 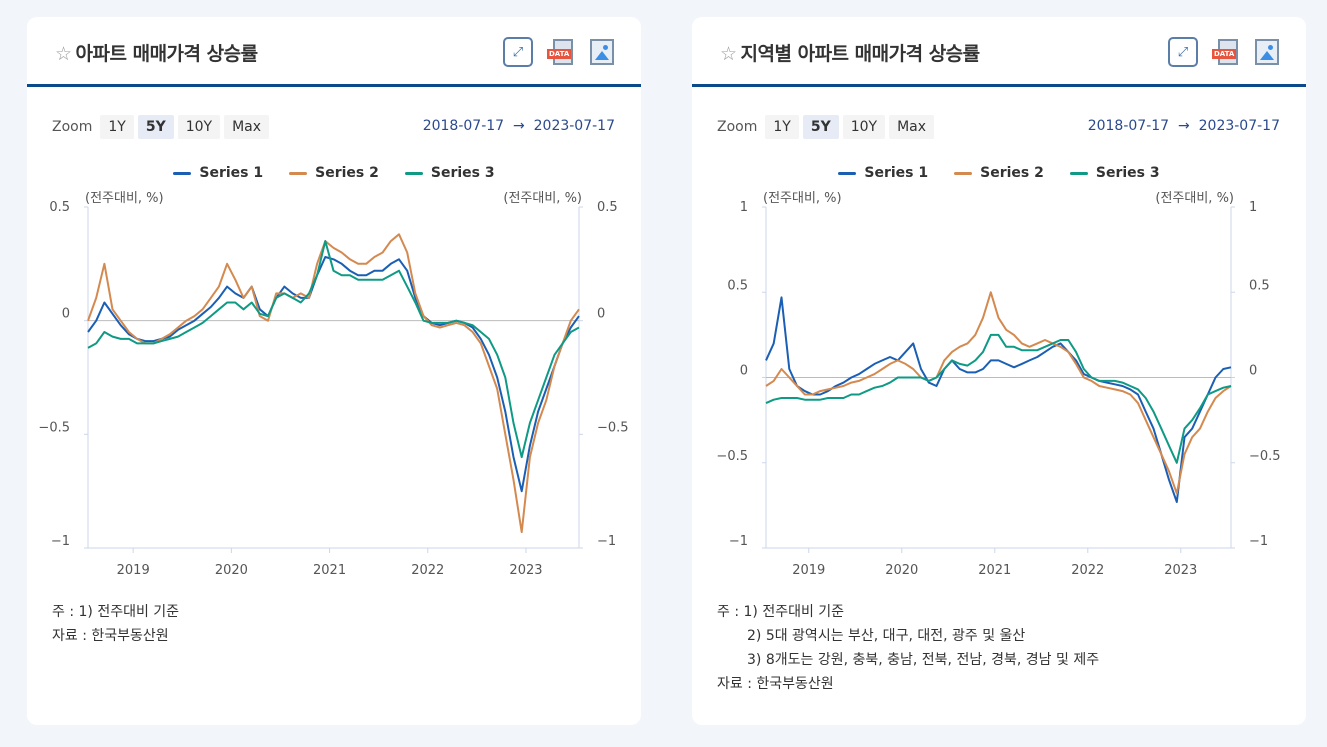 What do you see at coordinates (923, 660) in the screenshot?
I see `note-line: 3) 8개도는 강원, 충북, 충남, 전북, 전남, 경북, 경남 및 제주` at bounding box center [923, 660].